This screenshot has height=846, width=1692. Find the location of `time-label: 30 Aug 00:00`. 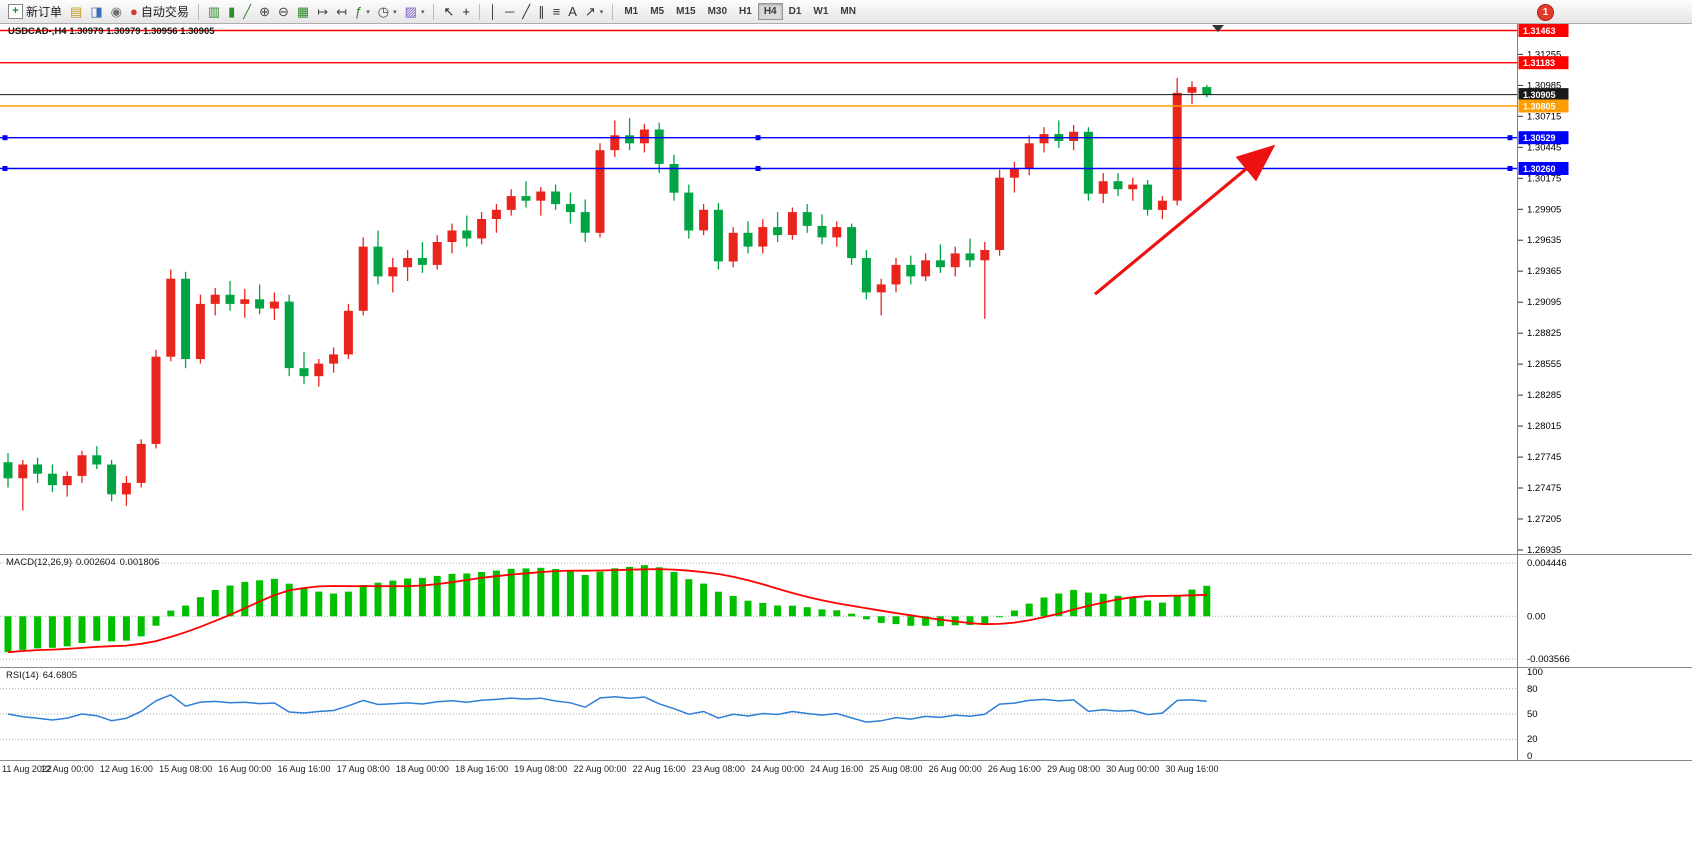

time-label: 30 Aug 00:00 is located at coordinates (1133, 769).